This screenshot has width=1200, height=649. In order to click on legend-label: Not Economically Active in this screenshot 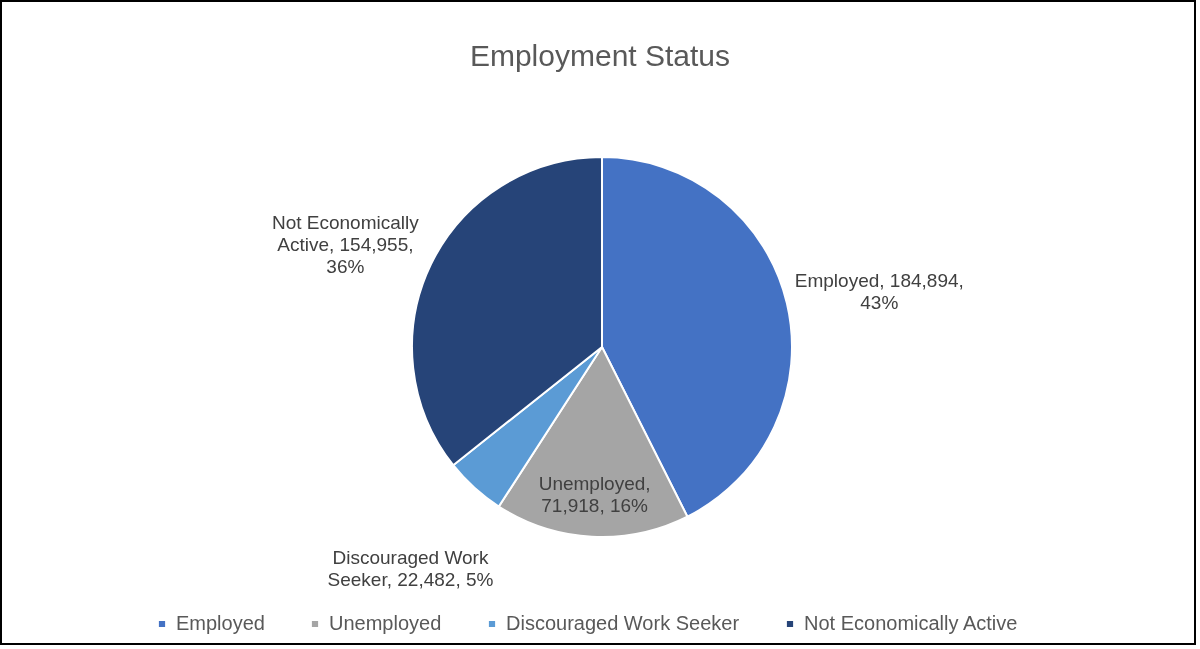, I will do `click(911, 623)`.